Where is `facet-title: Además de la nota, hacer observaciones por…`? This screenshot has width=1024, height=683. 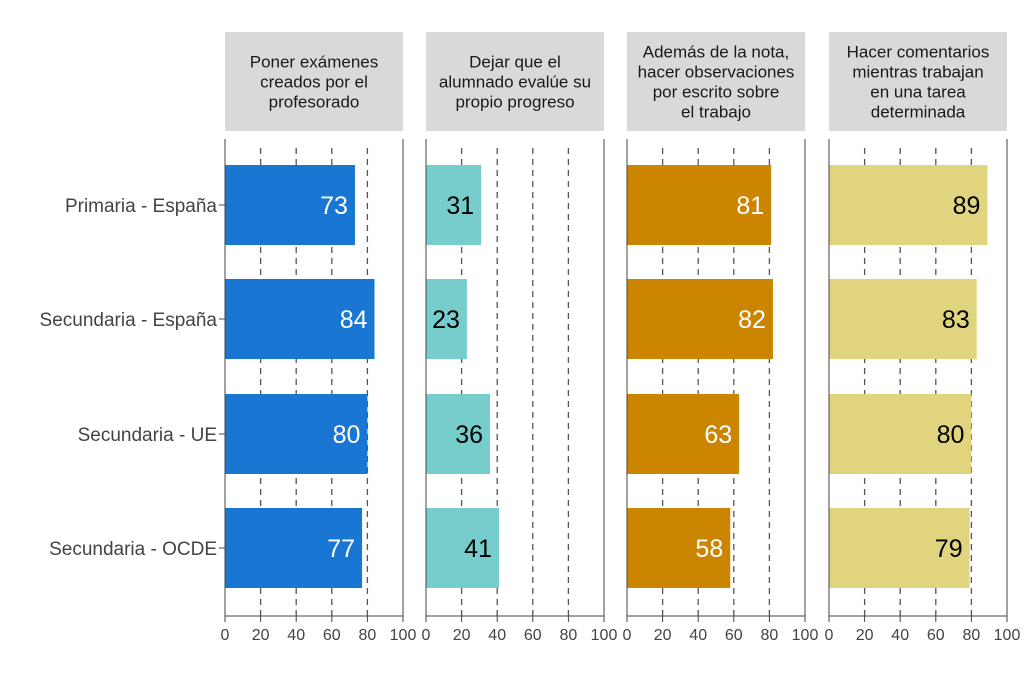
facet-title: Además de la nota, hacer observaciones por… is located at coordinates (716, 82).